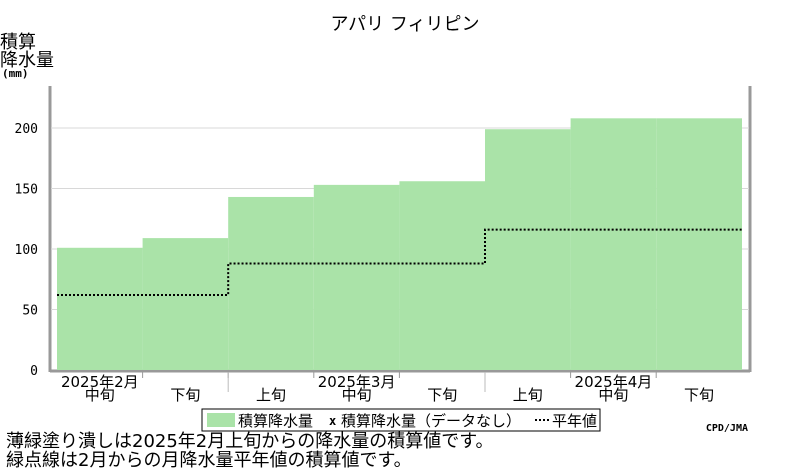 The height and width of the screenshot is (471, 800). What do you see at coordinates (15, 73) in the screenshot?
I see `y-axis-label-unit: (mm)` at bounding box center [15, 73].